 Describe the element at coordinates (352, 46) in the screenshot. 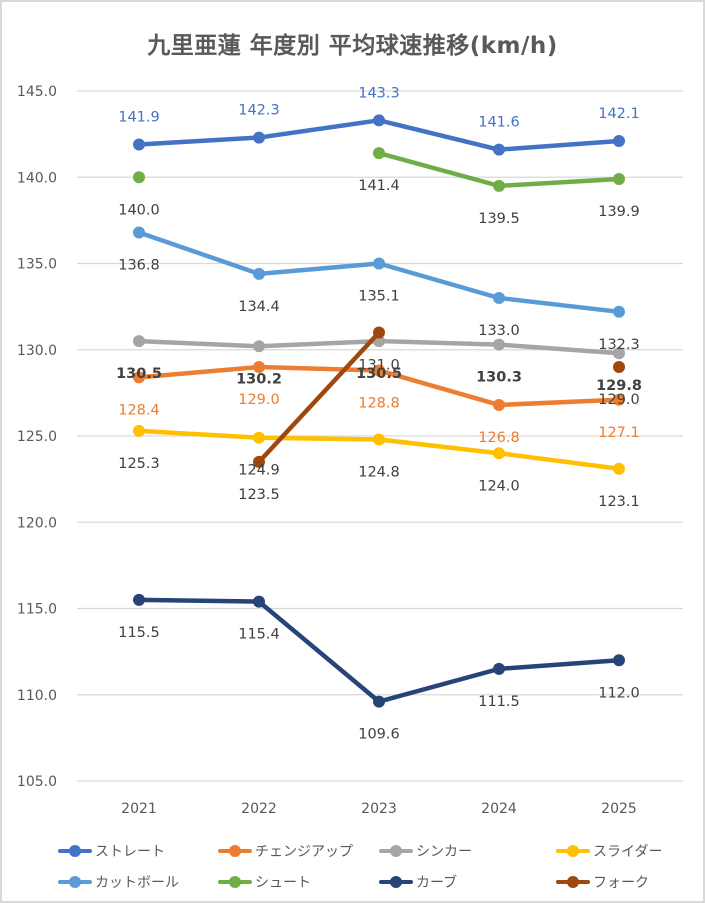

I see `chart-title: 九里亜蓮 年度別 平均球速推移(km/h)` at that location.